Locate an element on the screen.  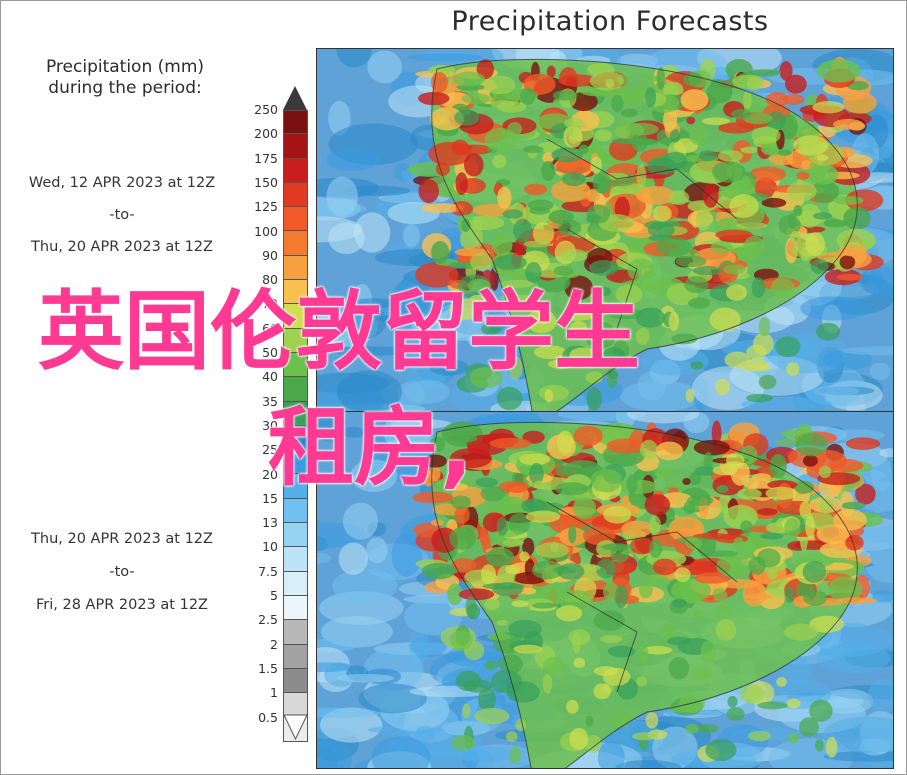
period-1-separator: -to- is located at coordinates (122, 215).